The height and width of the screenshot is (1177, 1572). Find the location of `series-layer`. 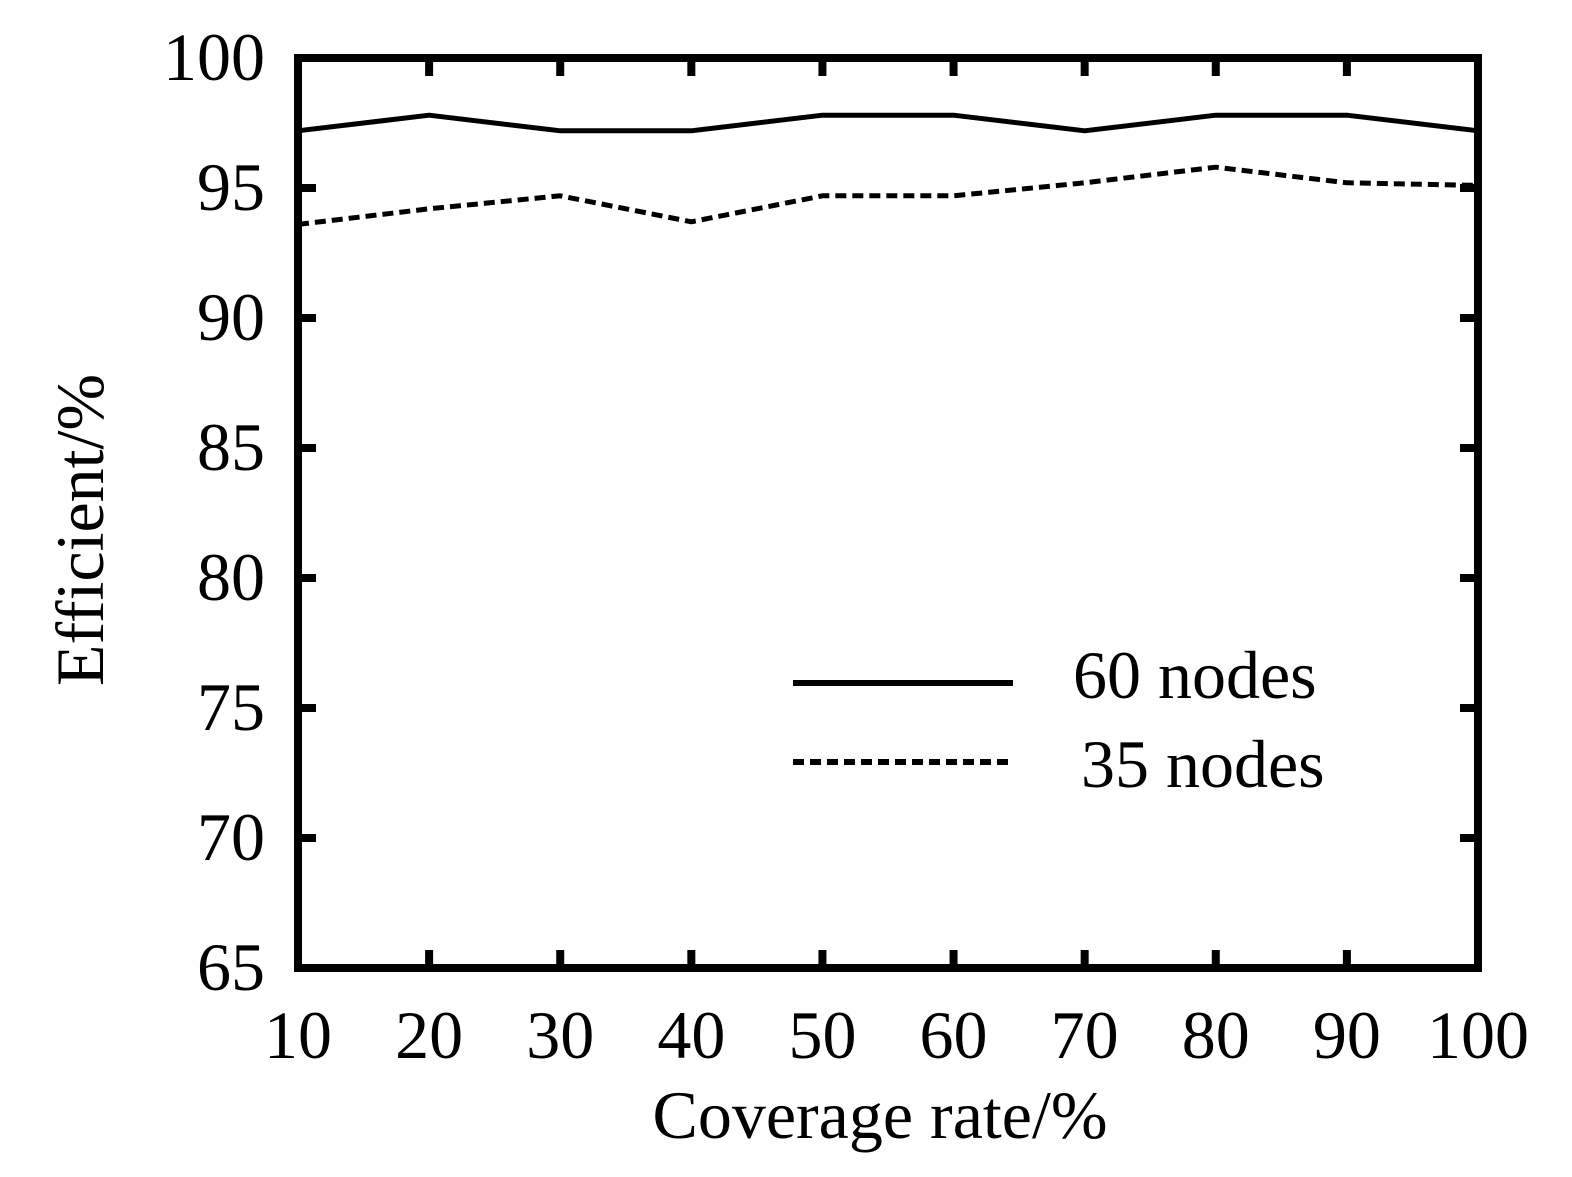

series-layer is located at coordinates (888, 169).